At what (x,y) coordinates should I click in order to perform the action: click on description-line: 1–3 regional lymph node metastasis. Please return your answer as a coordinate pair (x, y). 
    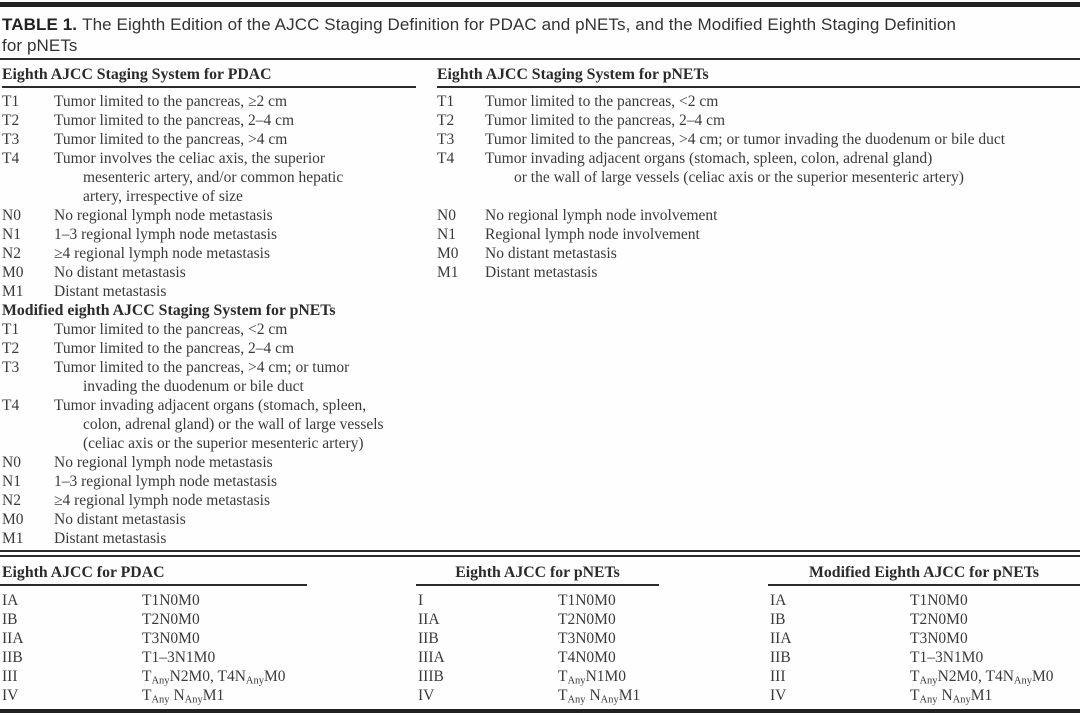
    Looking at the image, I should click on (165, 481).